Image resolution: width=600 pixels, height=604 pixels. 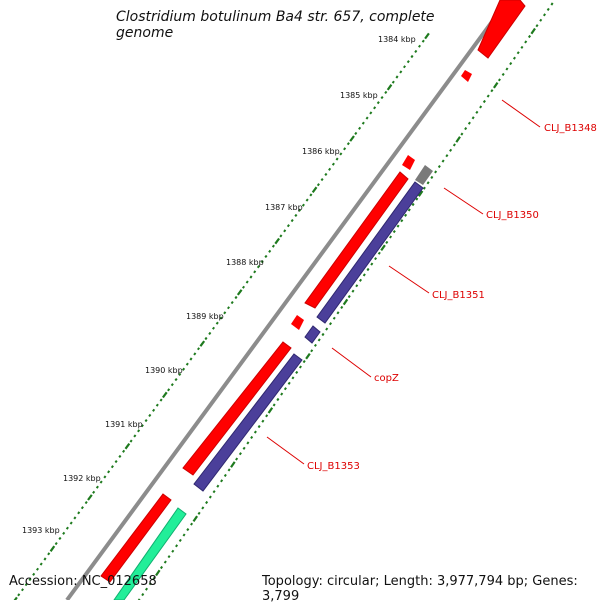 What do you see at coordinates (41, 530) in the screenshot?
I see `tick-label: 1393 kbp` at bounding box center [41, 530].